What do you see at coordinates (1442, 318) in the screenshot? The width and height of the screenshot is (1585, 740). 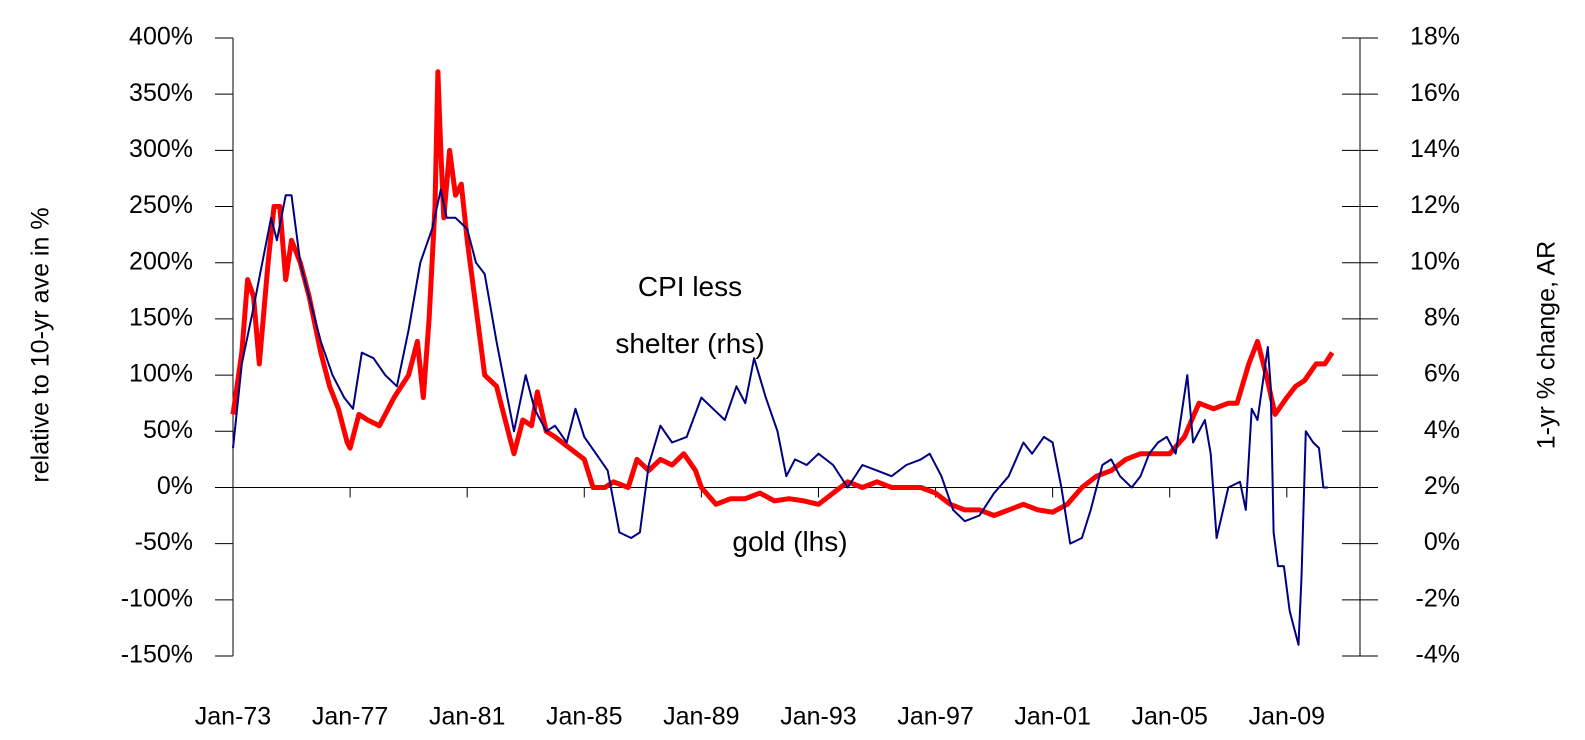 I see `y2-tick-label: 8%` at bounding box center [1442, 318].